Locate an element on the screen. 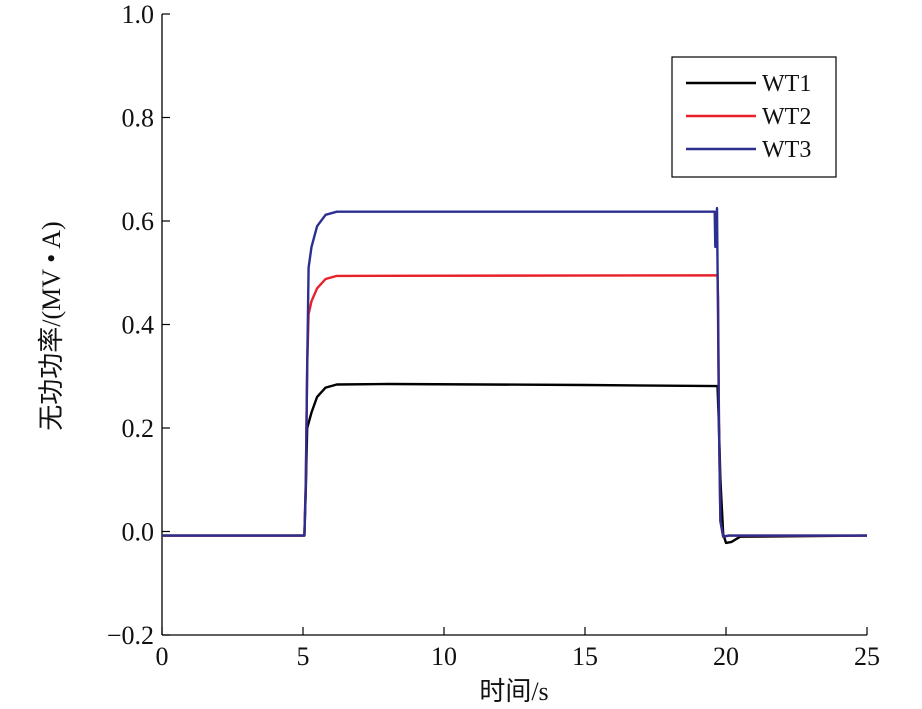  legend-label: WT1 is located at coordinates (786, 84).